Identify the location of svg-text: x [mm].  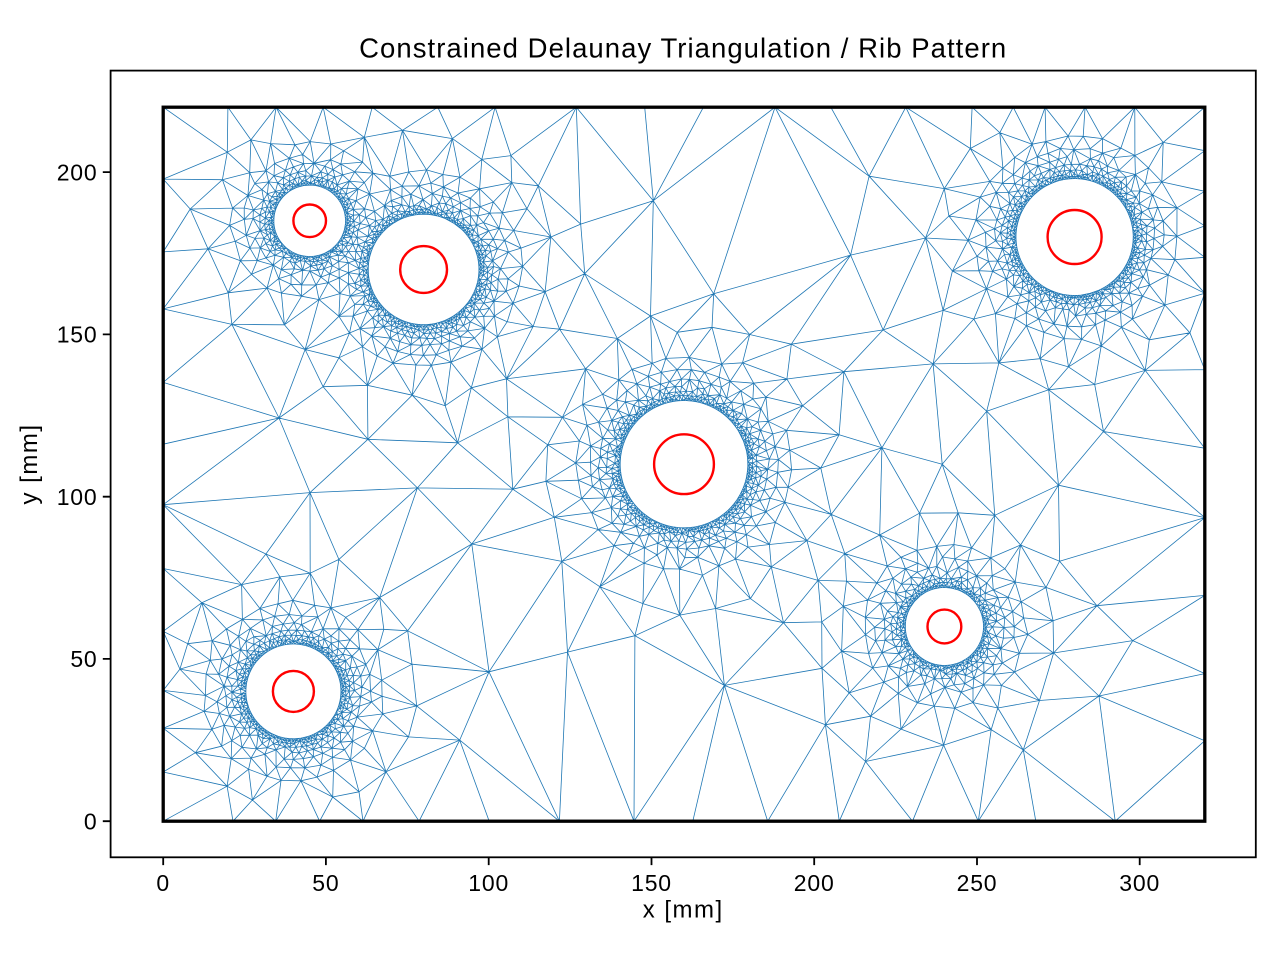
(683, 910).